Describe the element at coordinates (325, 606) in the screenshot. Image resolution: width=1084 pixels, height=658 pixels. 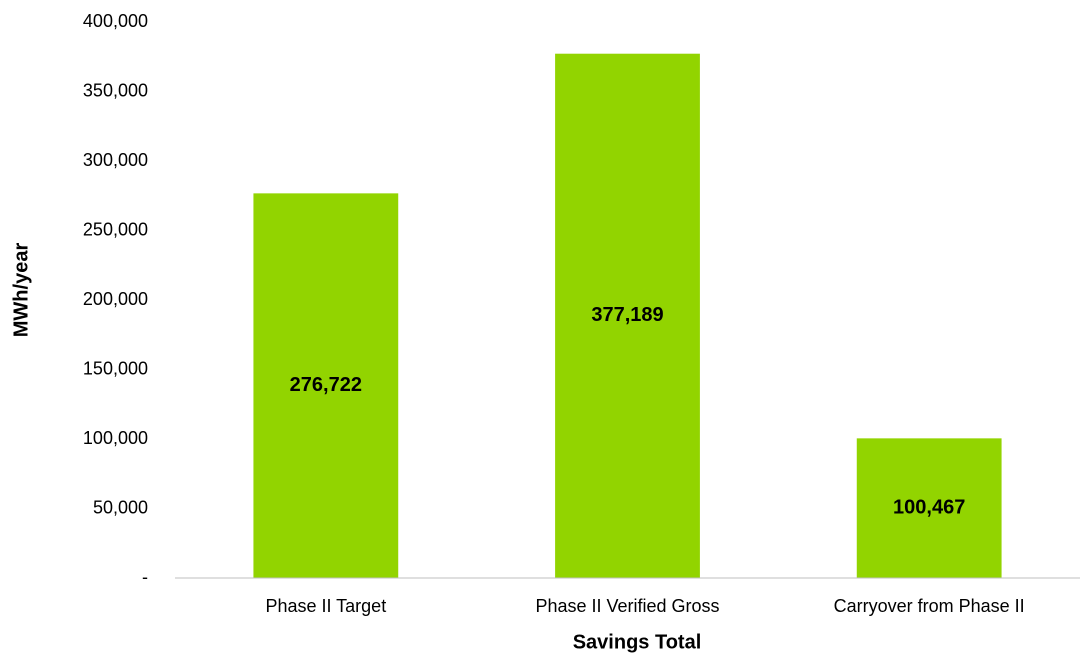
I see `x-tick-label: Phase II Target` at that location.